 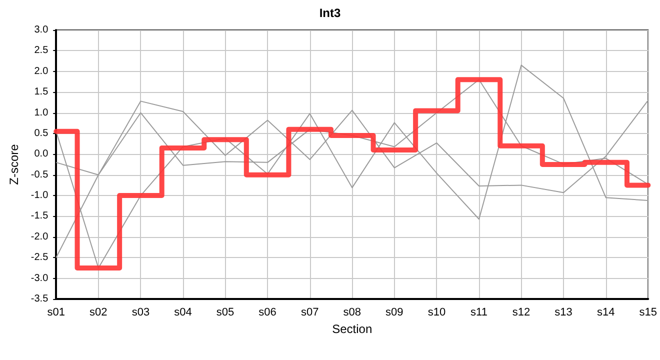 What do you see at coordinates (479, 312) in the screenshot?
I see `x-tick-label: s11` at bounding box center [479, 312].